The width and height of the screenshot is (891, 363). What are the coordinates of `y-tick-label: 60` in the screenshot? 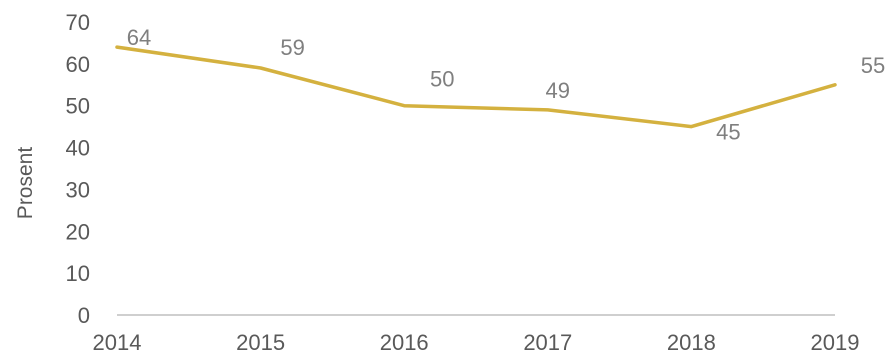 It's located at (78, 64).